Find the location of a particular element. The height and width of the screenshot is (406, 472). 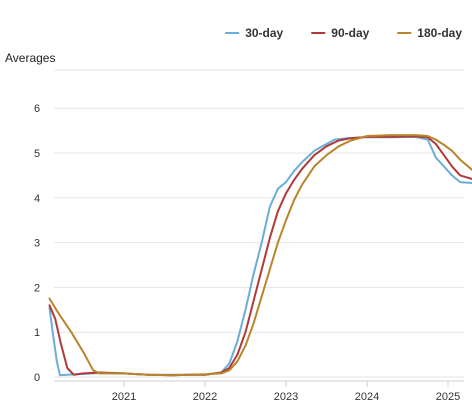

y-tick-label-6: 6 is located at coordinates (37, 109).